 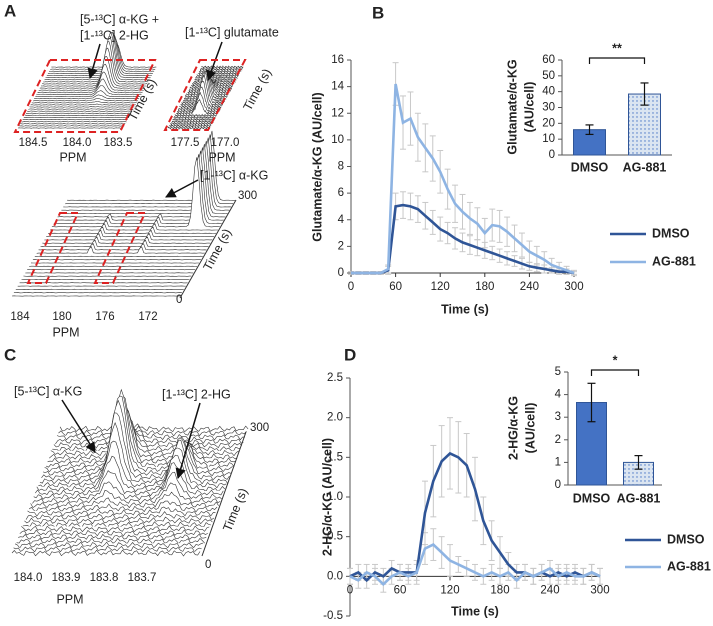 What do you see at coordinates (335, 537) in the screenshot?
I see `y-tick-label: 0.5` at bounding box center [335, 537].